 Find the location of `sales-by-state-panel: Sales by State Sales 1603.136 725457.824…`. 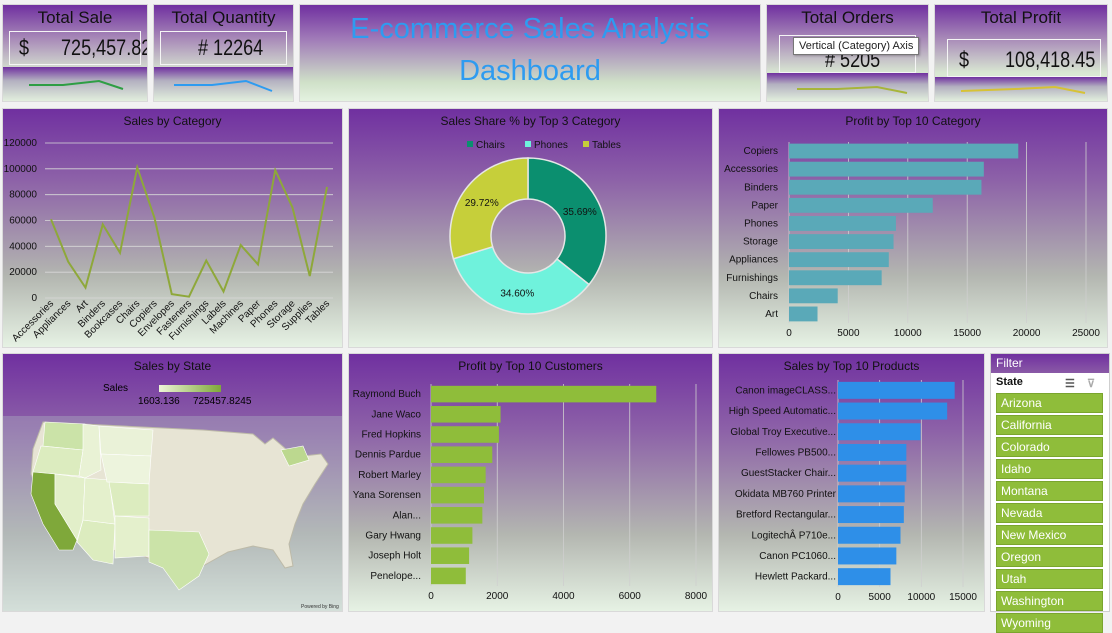

sales-by-state-panel: Sales by State Sales 1603.136 725457.824… is located at coordinates (172, 482).